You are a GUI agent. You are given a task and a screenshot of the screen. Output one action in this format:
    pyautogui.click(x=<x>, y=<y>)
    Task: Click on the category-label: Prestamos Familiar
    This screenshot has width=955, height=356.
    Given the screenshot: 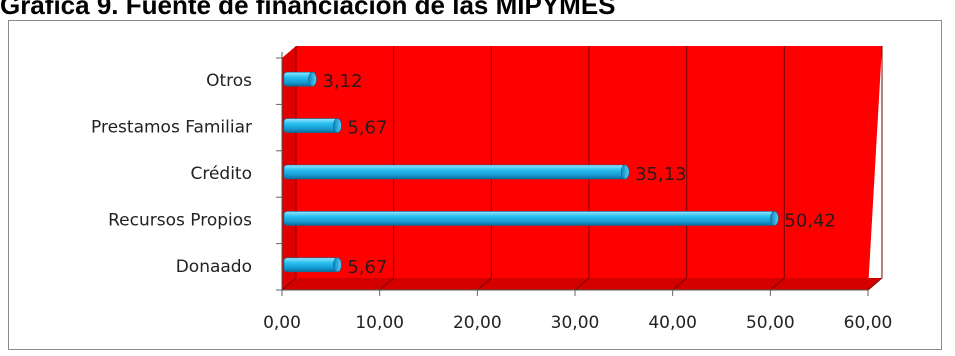 What is the action you would take?
    pyautogui.click(x=171, y=128)
    